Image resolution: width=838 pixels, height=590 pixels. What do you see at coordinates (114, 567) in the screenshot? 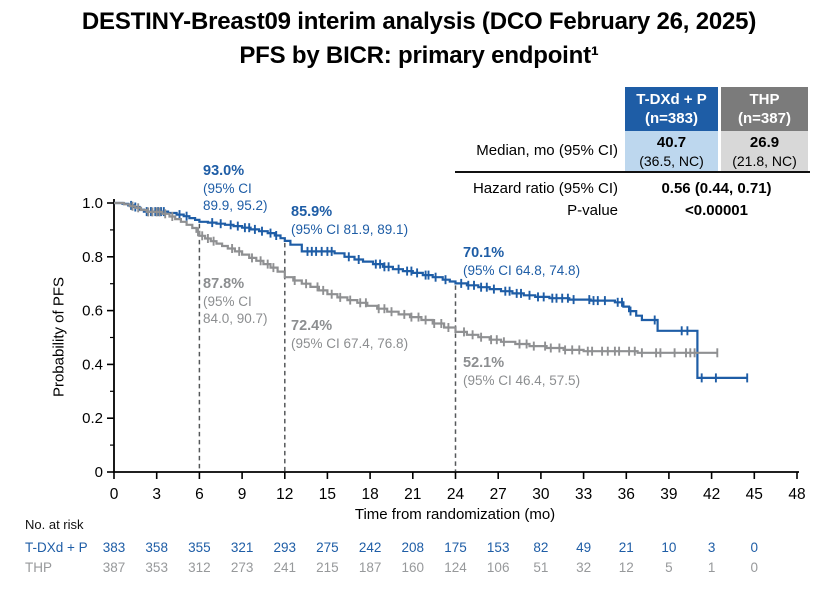
I see `risk-count-thp: 387` at bounding box center [114, 567].